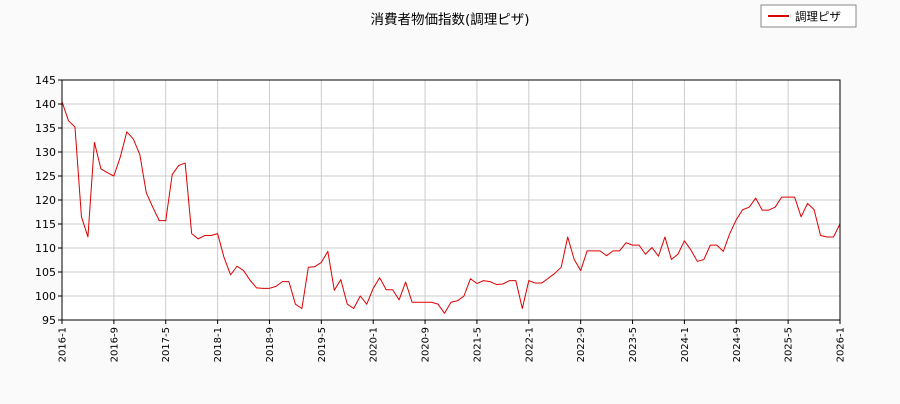 Image resolution: width=900 pixels, height=404 pixels. Describe the element at coordinates (45, 272) in the screenshot. I see `y-tick-label: 105` at that location.